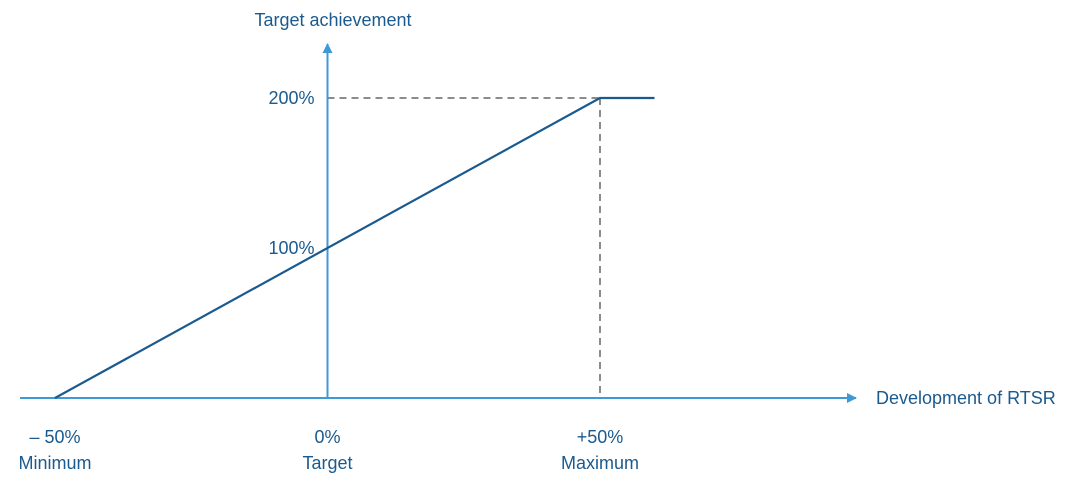 The image size is (1091, 479). What do you see at coordinates (600, 463) in the screenshot?
I see `x-tick-sublabel: Maximum` at bounding box center [600, 463].